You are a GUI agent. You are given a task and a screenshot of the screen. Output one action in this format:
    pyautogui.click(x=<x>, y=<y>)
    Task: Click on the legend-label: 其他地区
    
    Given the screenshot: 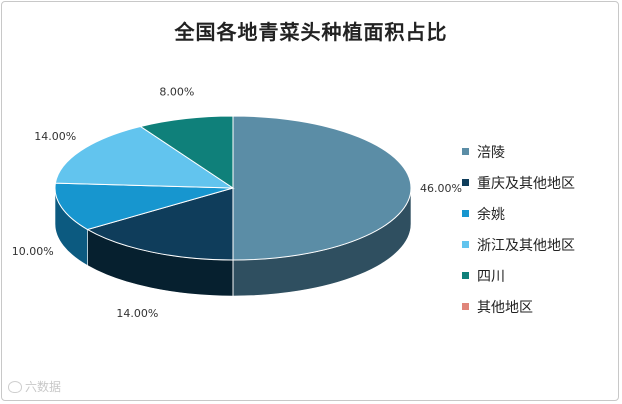 What is the action you would take?
    pyautogui.click(x=505, y=307)
    